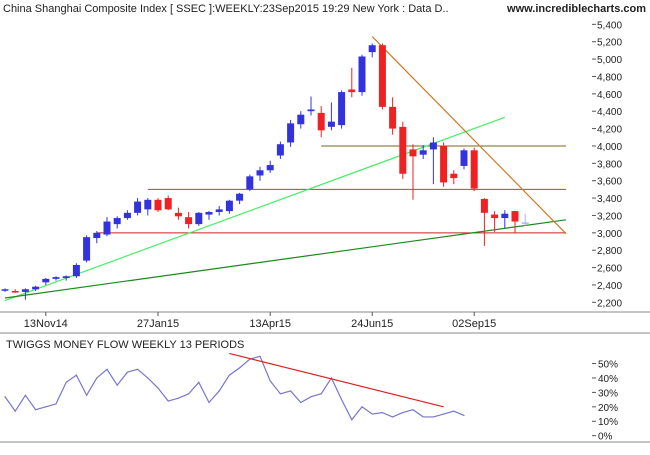 The width and height of the screenshot is (650, 455). Describe the element at coordinates (158, 324) in the screenshot. I see `x-tick-label-1: 27Jan15` at that location.